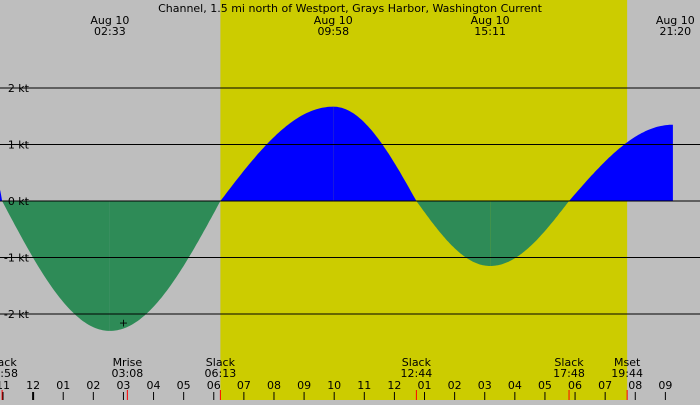  Describe the element at coordinates (334, 385) in the screenshot. I see `hour-tick-label: 10` at that location.